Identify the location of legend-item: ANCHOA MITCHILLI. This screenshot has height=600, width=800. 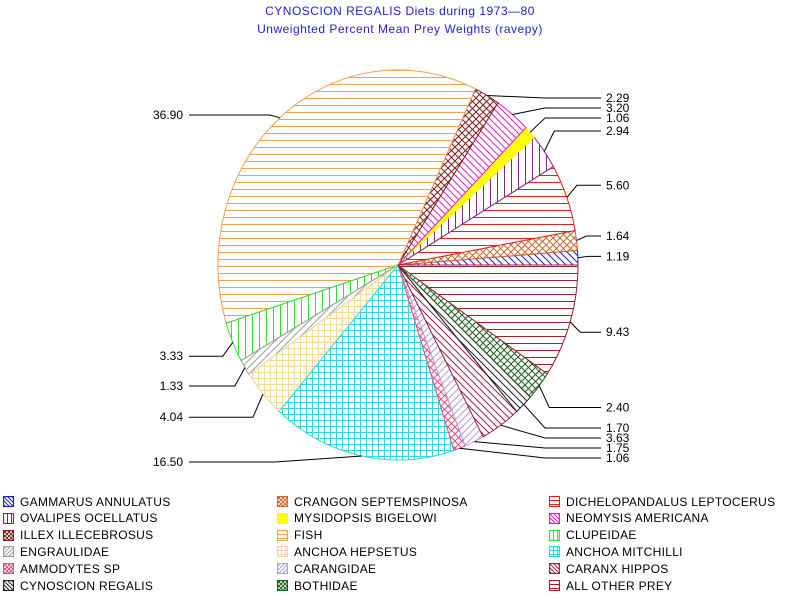
(616, 551).